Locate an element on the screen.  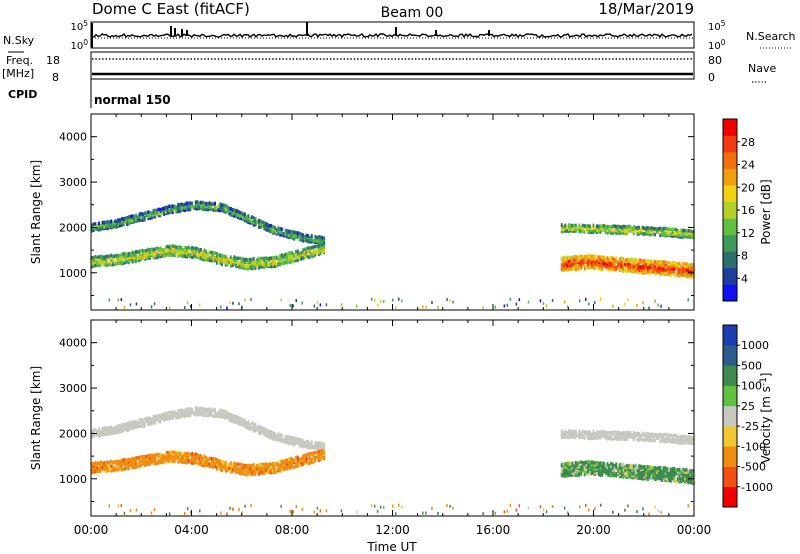
colorbar-segment is located at coordinates (730, 260).